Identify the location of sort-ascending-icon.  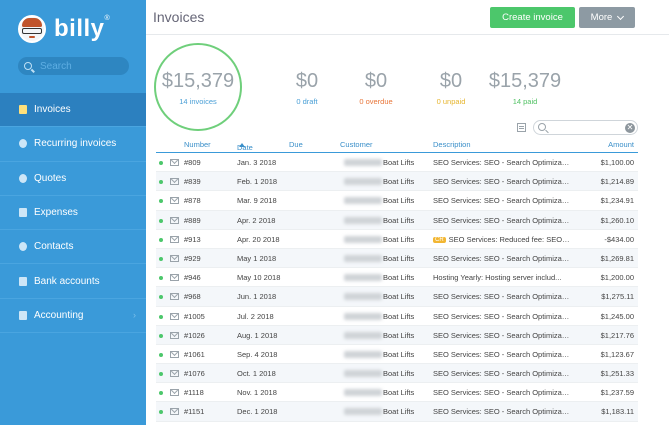
(242, 145).